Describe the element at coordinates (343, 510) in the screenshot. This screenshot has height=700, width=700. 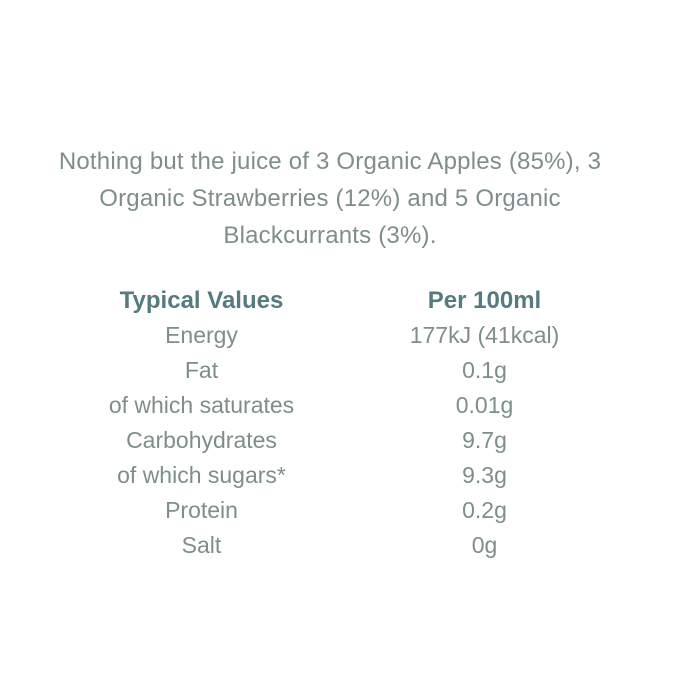
I see `table-row-protein: Protein 0.2g` at that location.